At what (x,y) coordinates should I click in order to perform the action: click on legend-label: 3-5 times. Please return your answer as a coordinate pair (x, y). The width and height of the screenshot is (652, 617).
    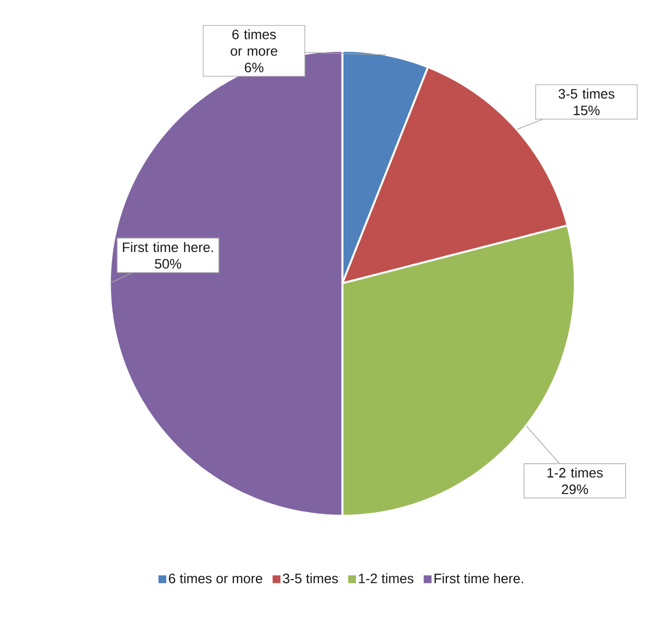
    Looking at the image, I should click on (310, 578).